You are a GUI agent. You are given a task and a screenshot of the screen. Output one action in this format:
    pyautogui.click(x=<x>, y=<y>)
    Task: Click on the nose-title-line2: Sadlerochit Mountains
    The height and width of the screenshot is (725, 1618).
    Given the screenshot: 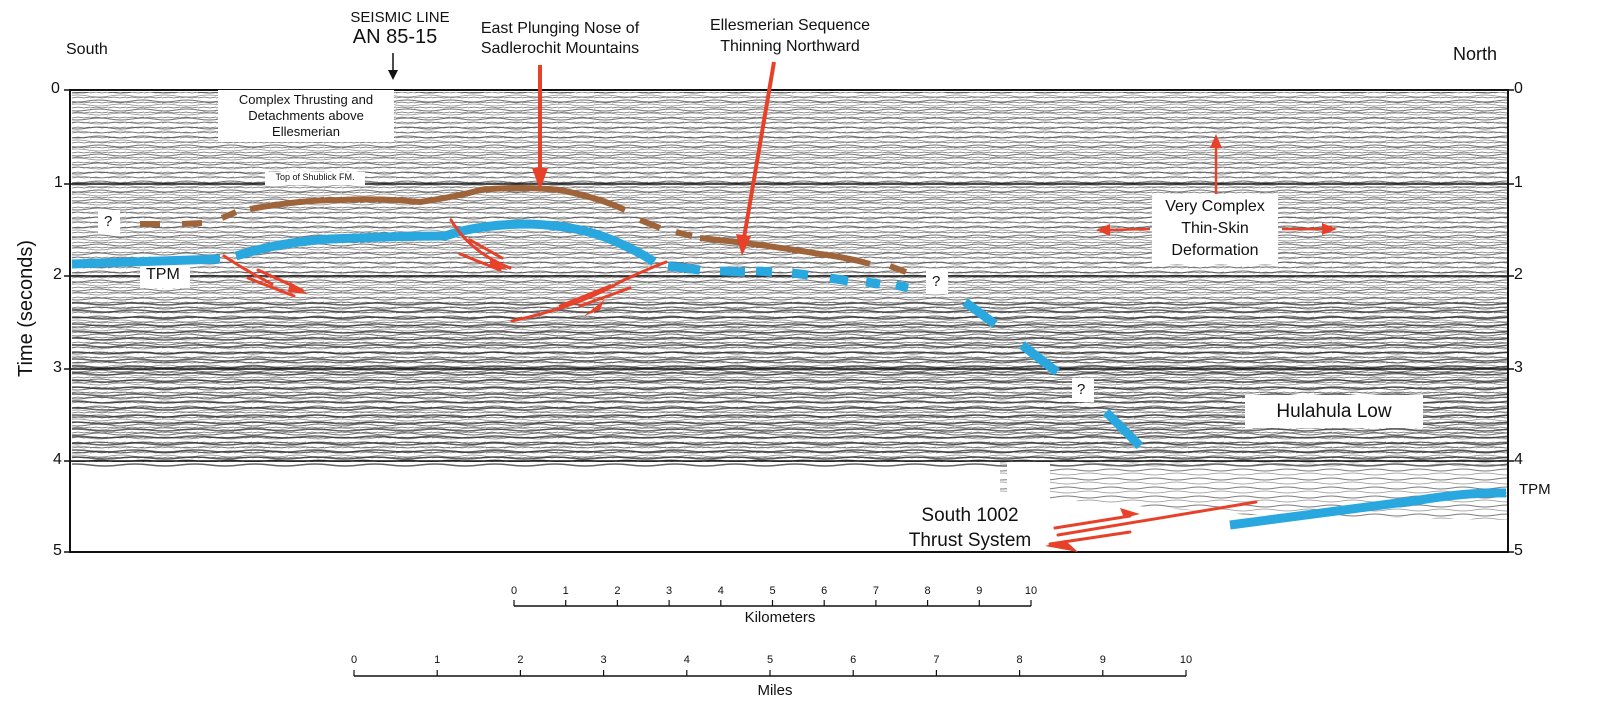 What is the action you would take?
    pyautogui.click(x=560, y=48)
    